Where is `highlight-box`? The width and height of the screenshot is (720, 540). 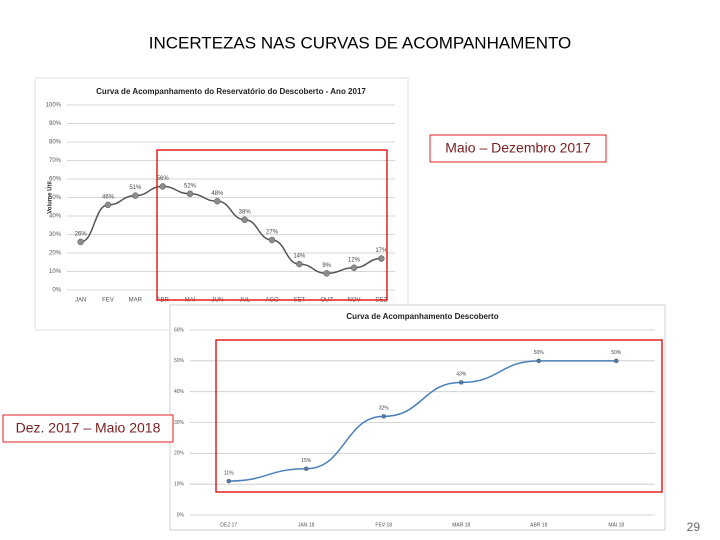 highlight-box is located at coordinates (272, 225).